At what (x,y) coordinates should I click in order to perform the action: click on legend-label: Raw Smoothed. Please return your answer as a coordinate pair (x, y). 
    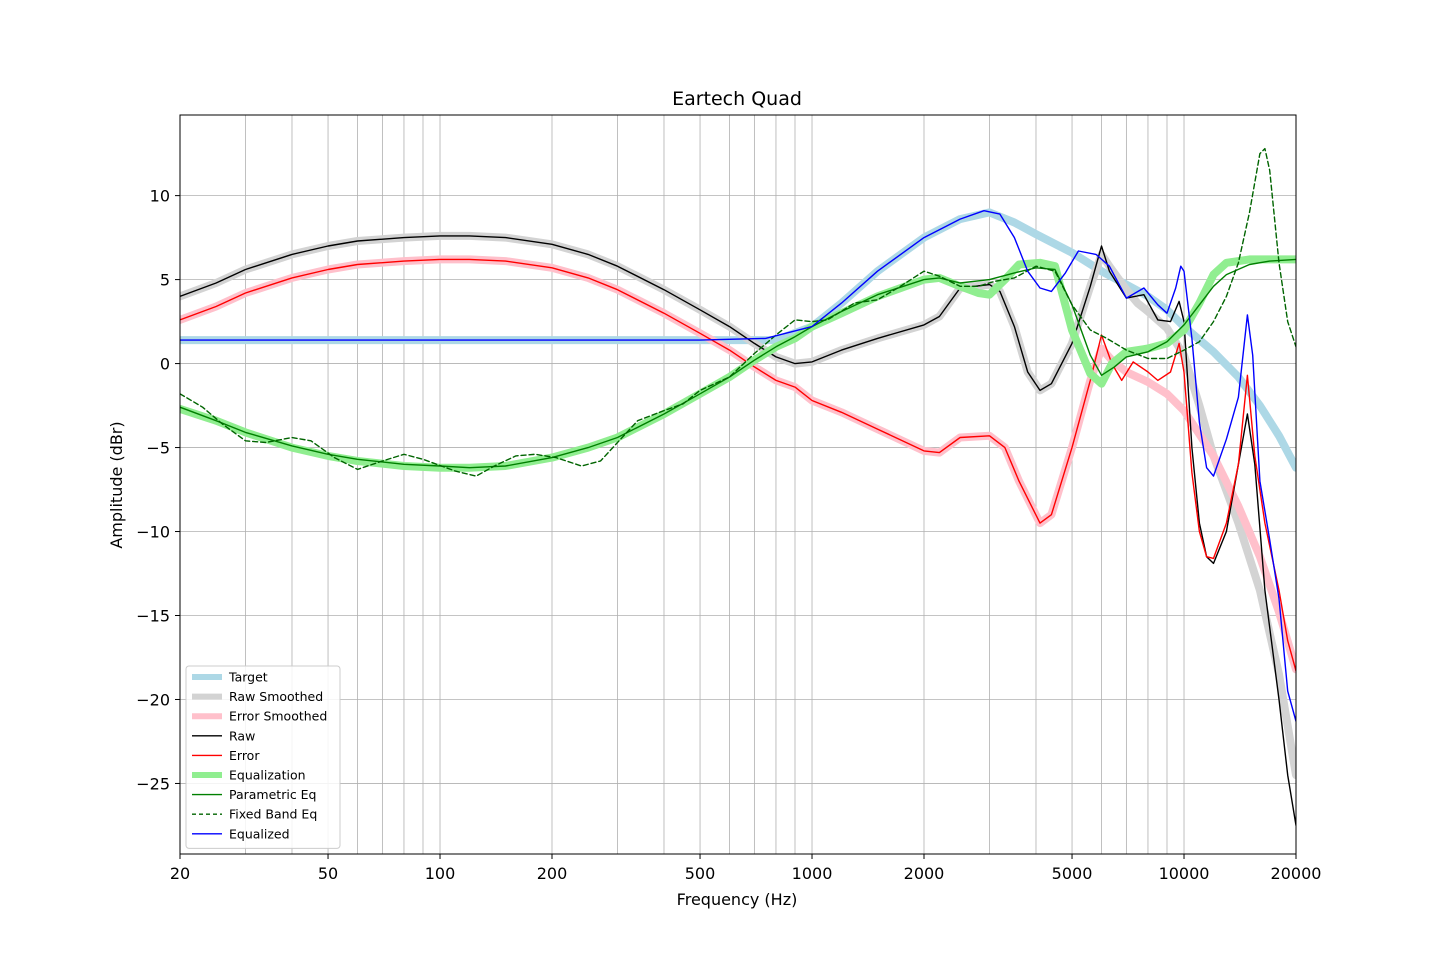
    Looking at the image, I should click on (276, 696).